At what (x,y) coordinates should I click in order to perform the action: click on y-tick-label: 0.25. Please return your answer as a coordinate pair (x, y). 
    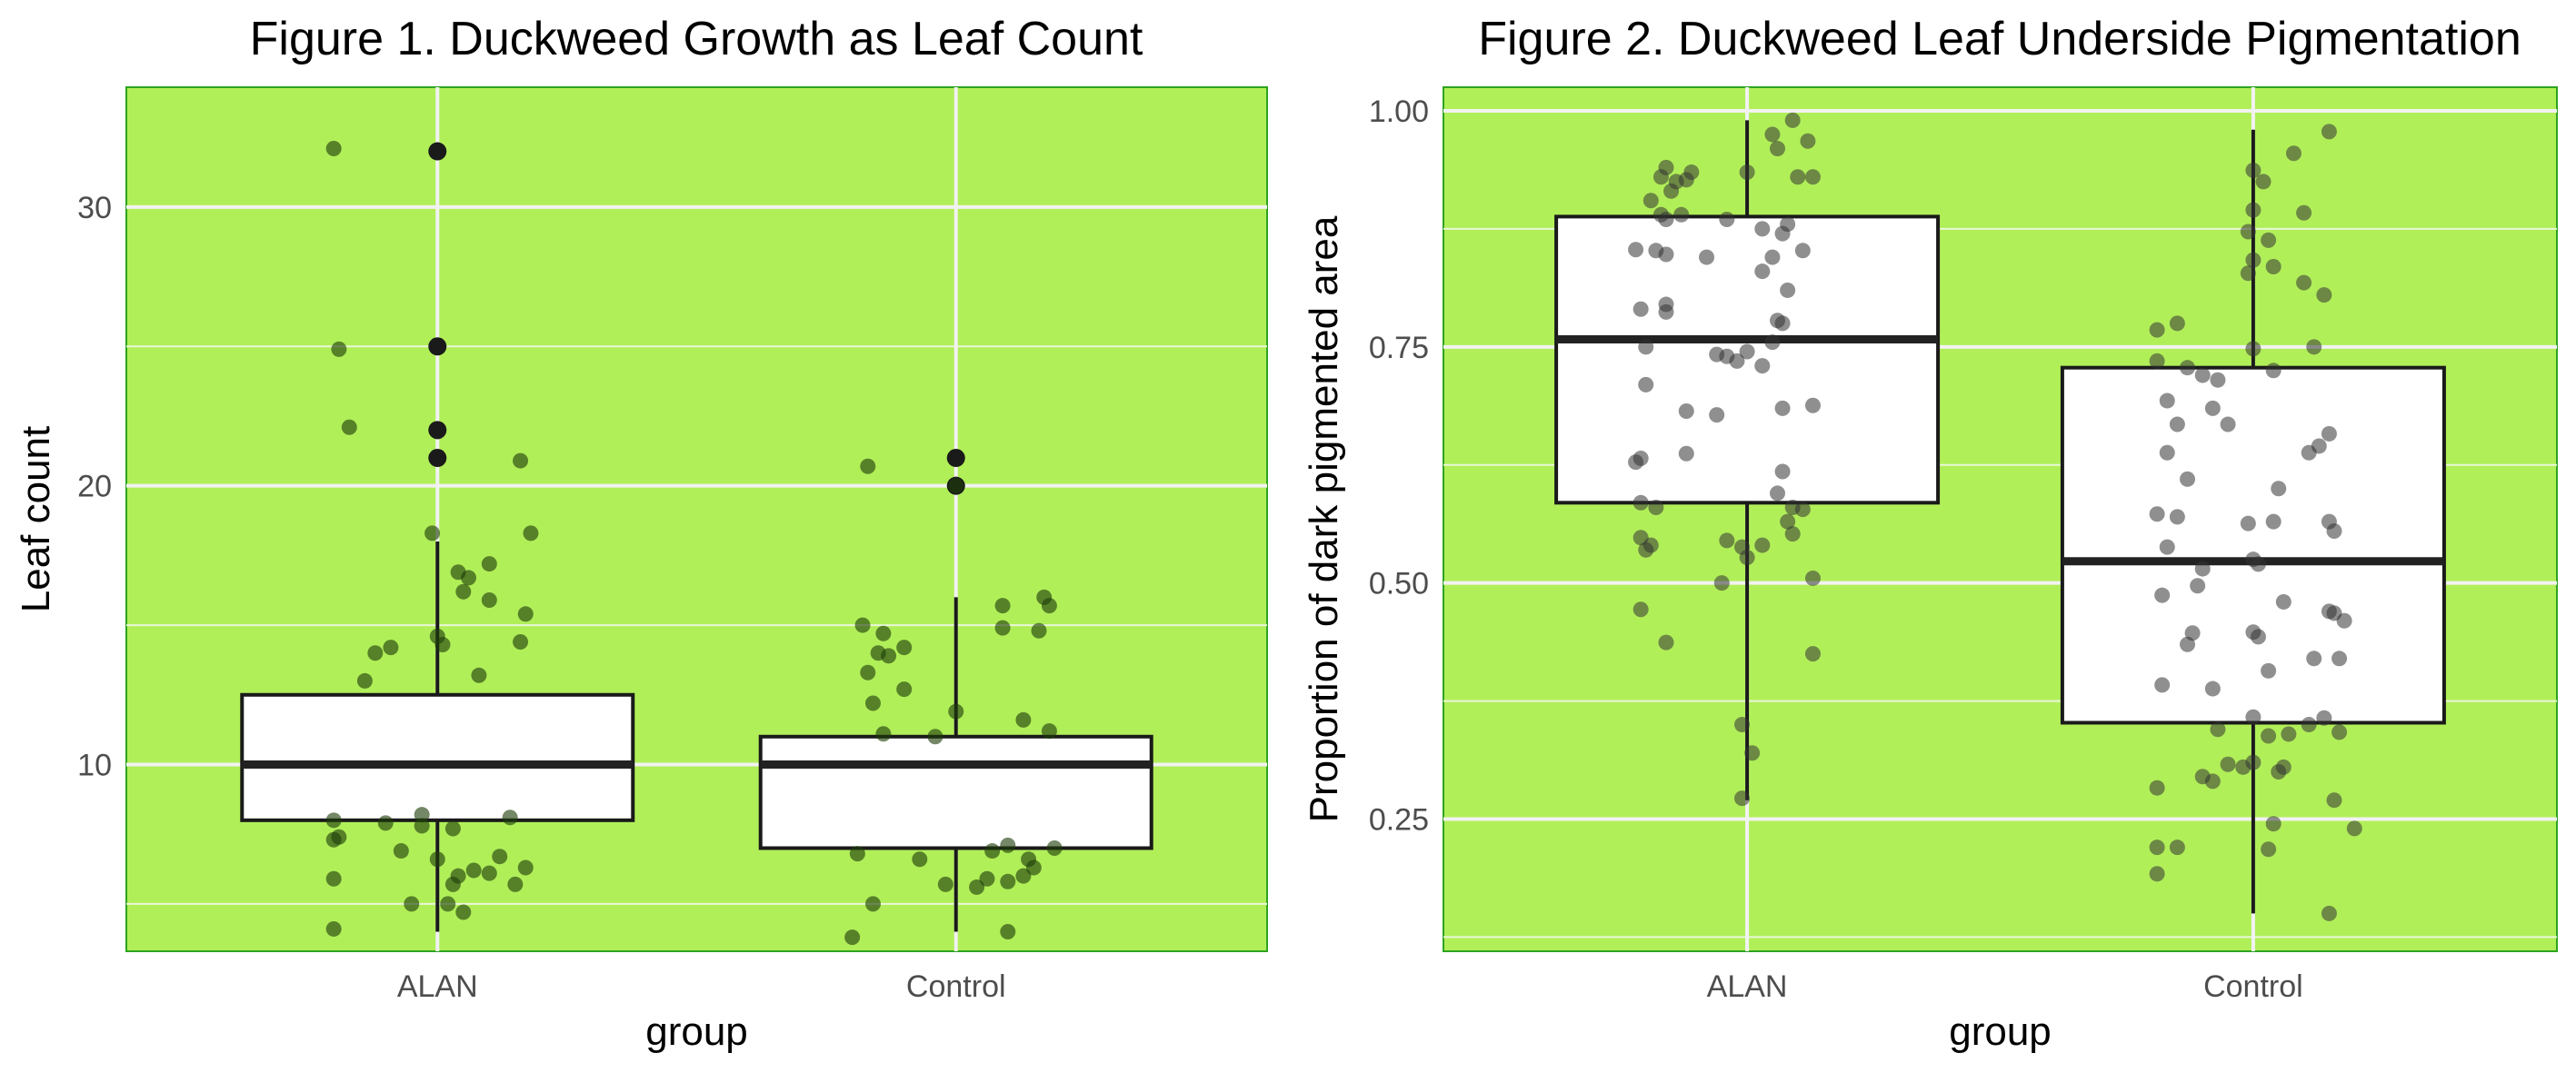
    Looking at the image, I should click on (1399, 819).